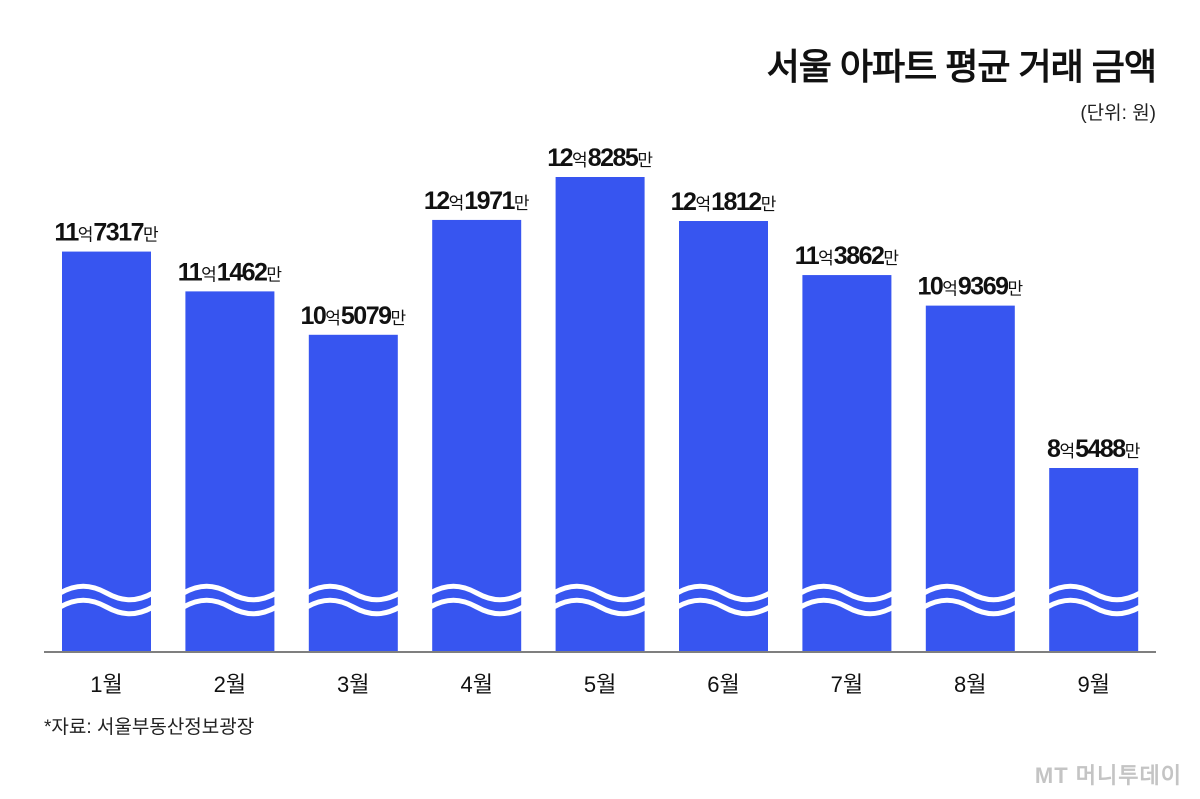 This screenshot has height=799, width=1200. I want to click on data-label: 11억1462만, so click(230, 272).